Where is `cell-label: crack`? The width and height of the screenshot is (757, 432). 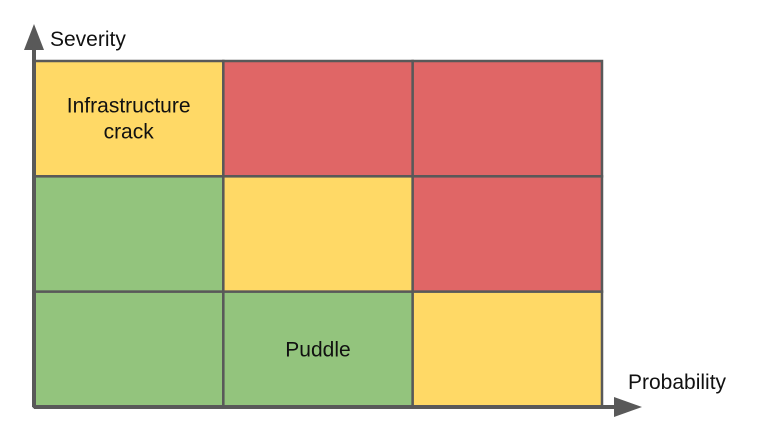 cell-label: crack is located at coordinates (129, 132).